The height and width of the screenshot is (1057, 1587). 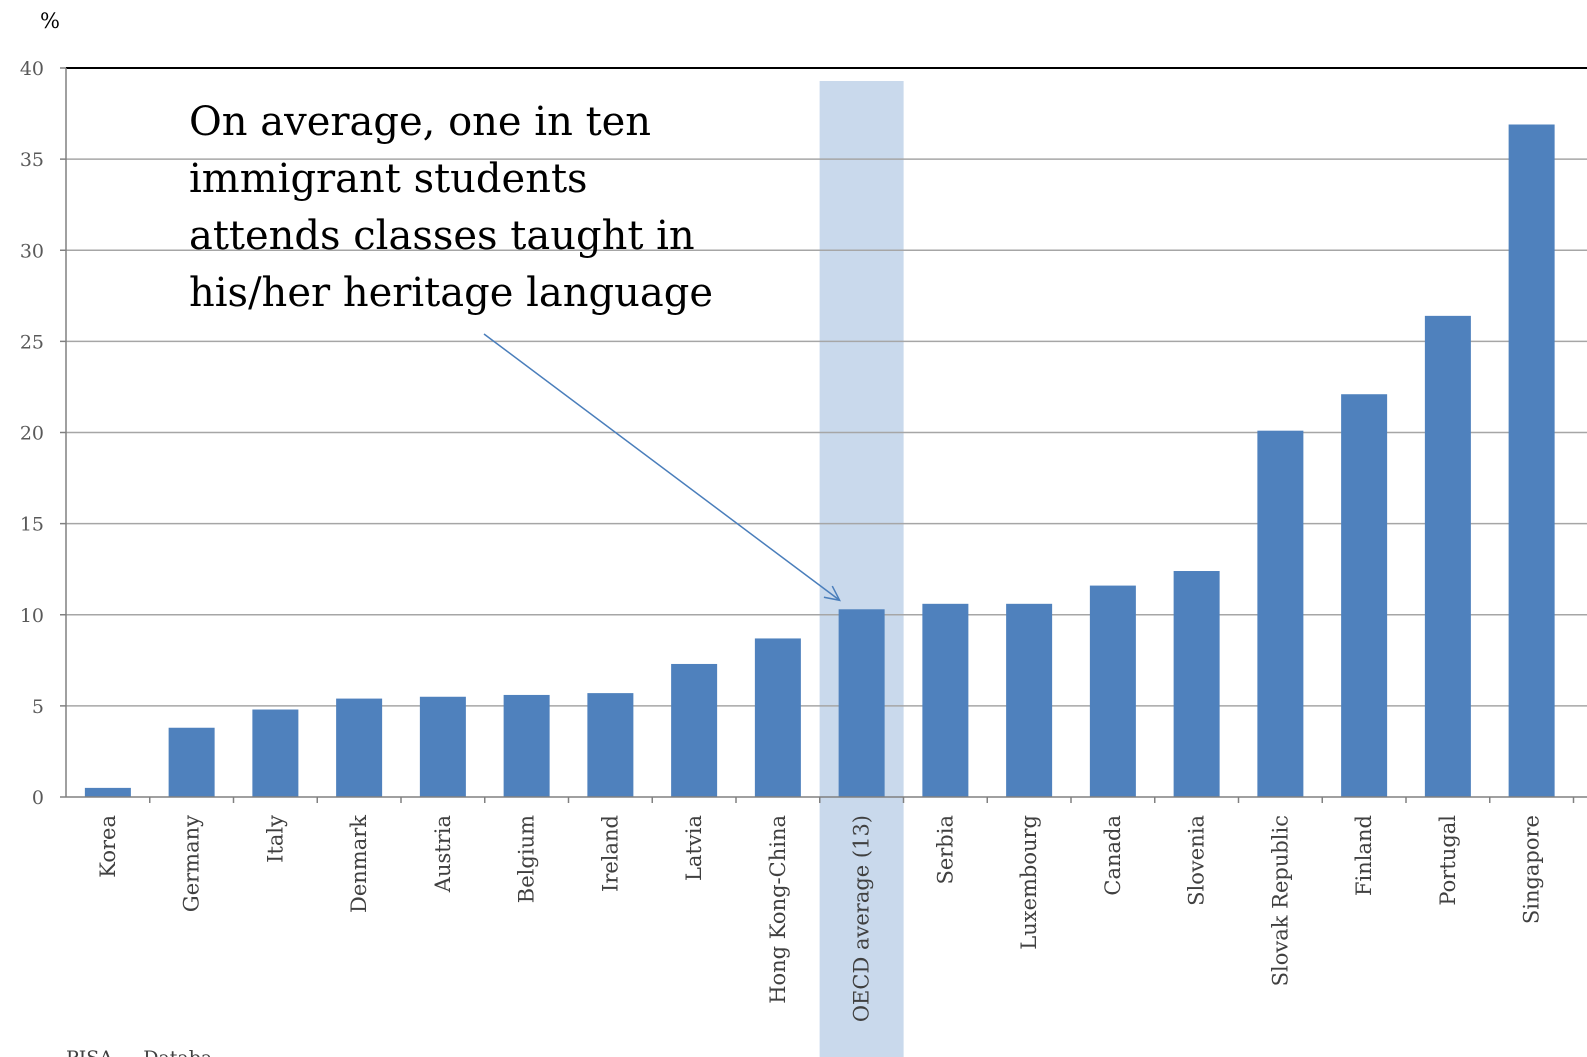 What do you see at coordinates (1113, 855) in the screenshot?
I see `x-category-label: Canada` at bounding box center [1113, 855].